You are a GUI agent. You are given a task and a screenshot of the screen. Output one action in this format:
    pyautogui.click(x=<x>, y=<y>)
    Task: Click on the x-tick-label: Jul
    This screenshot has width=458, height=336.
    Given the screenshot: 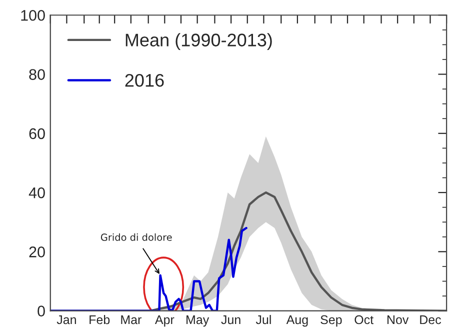 What is the action you would take?
    pyautogui.click(x=263, y=319)
    